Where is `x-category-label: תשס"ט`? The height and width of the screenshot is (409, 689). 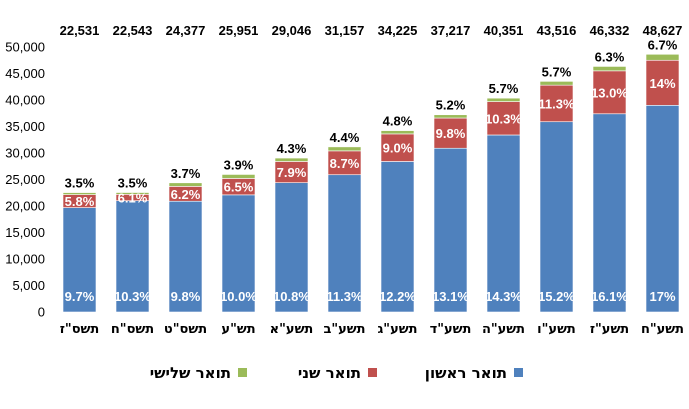 x-category-label: תשס"ט is located at coordinates (185, 329).